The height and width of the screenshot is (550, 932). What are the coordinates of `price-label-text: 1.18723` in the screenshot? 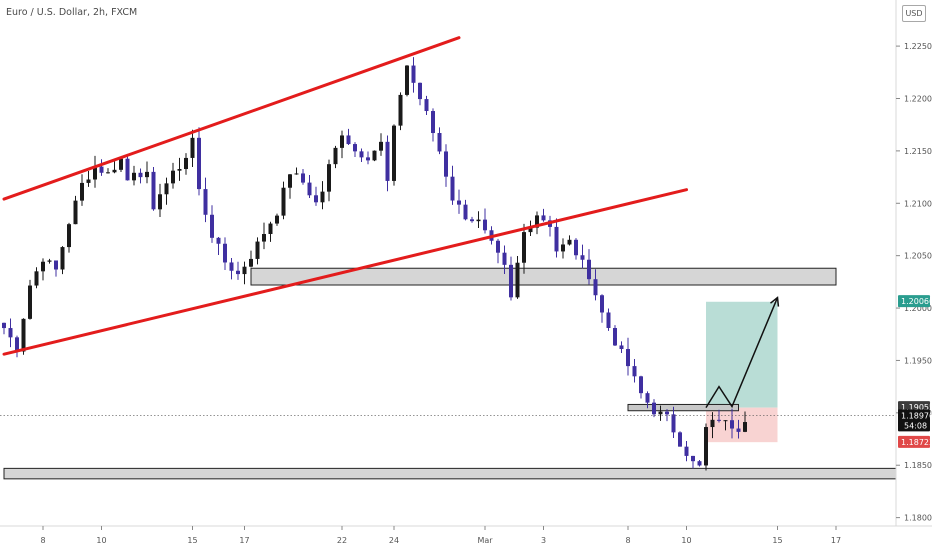 It's located at (916, 442).